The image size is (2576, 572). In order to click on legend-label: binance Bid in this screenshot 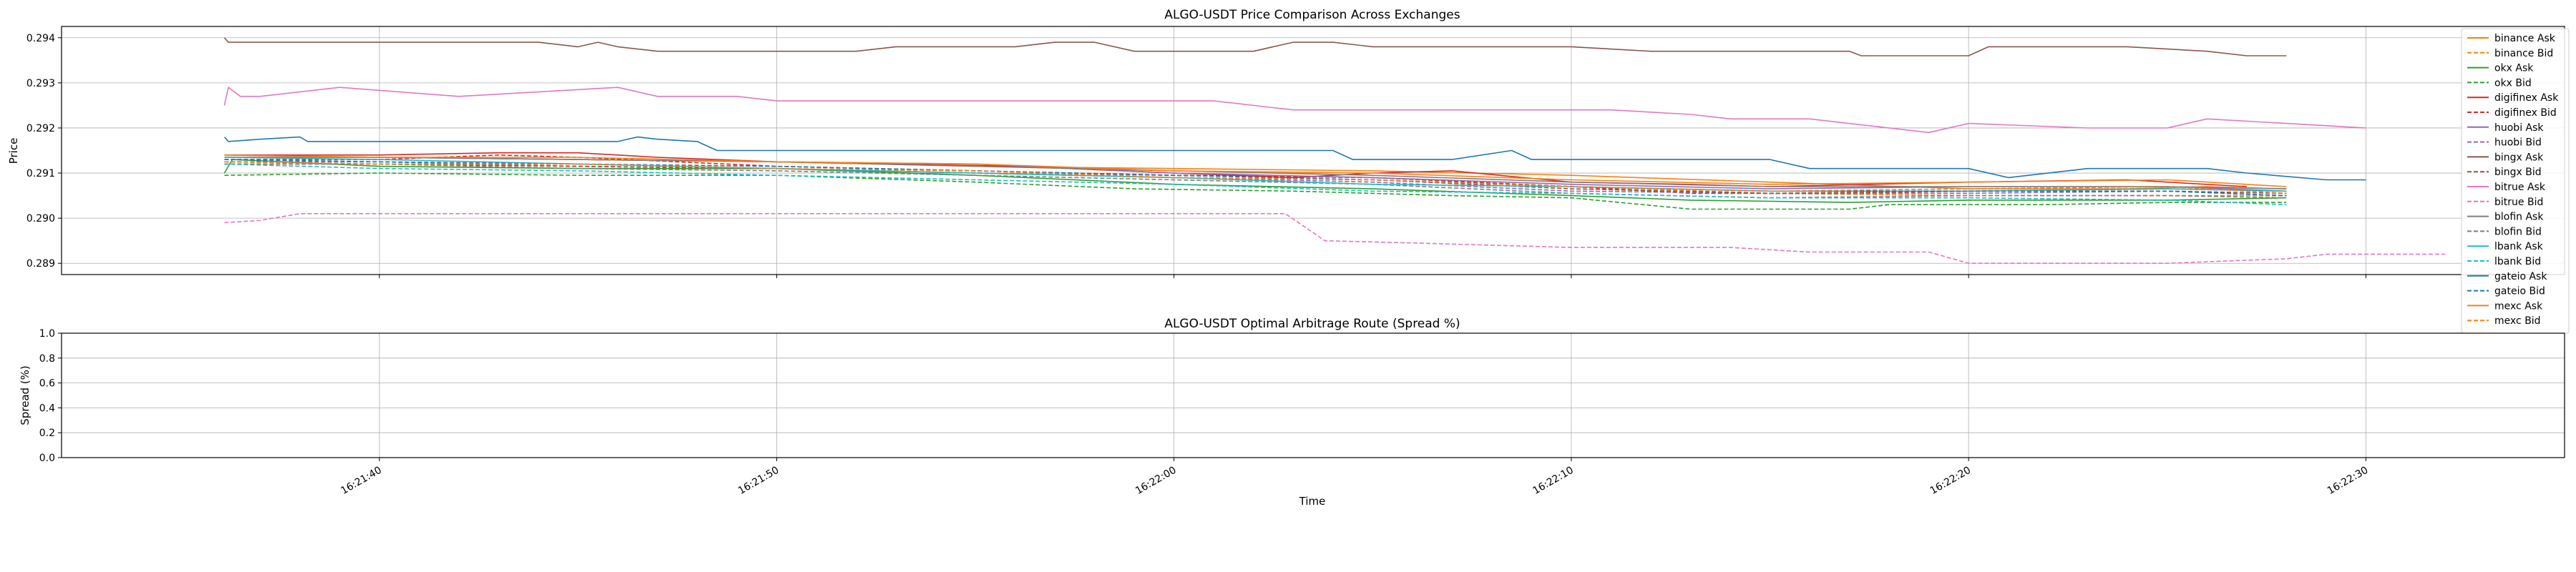, I will do `click(2523, 53)`.